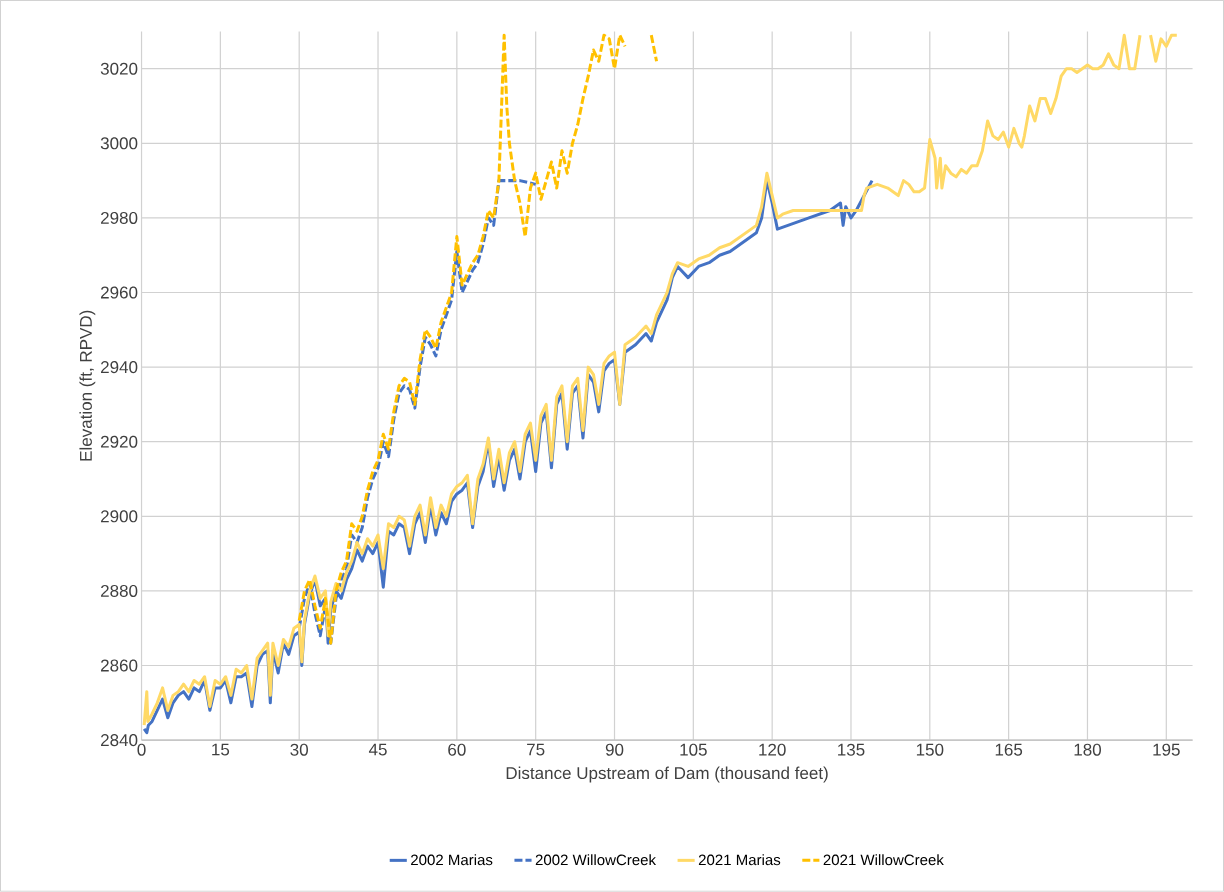  Describe the element at coordinates (667, 774) in the screenshot. I see `x-axis-title: Distance Upstream of Dam (thousand feet)` at that location.